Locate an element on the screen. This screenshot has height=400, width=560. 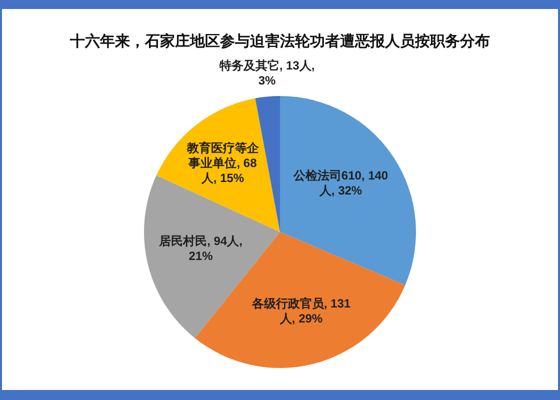
slice-label: 居民村民, 94人, 21% is located at coordinates (200, 249).